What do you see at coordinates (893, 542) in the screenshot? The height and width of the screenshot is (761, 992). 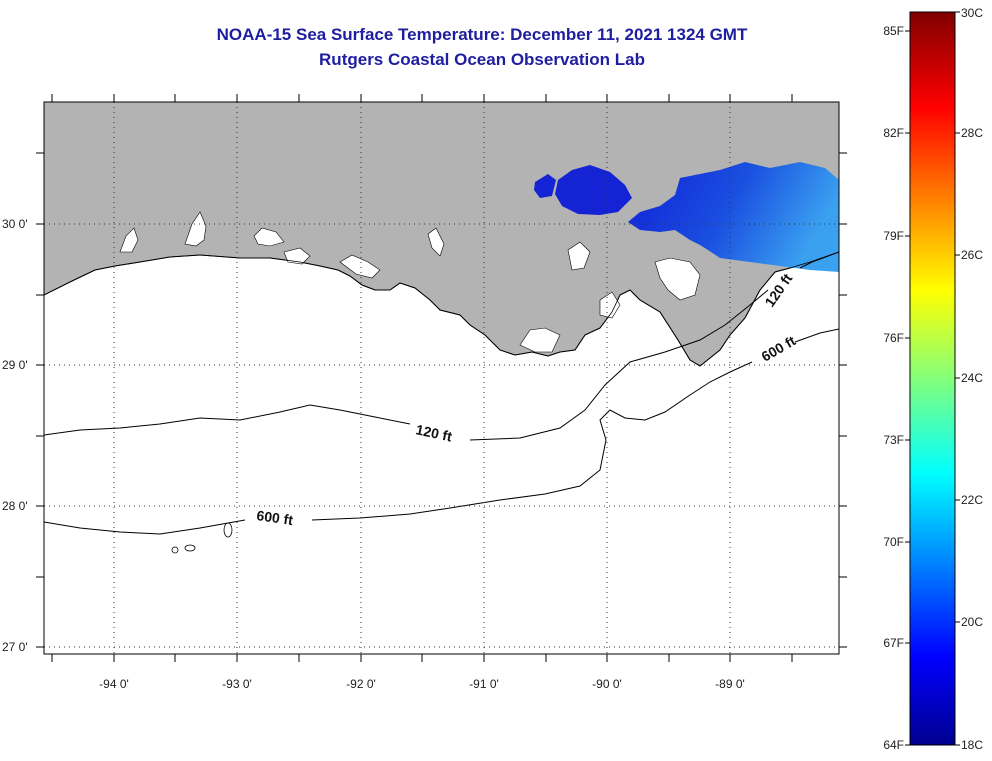 I see `colorbar-f-label: 70F` at bounding box center [893, 542].